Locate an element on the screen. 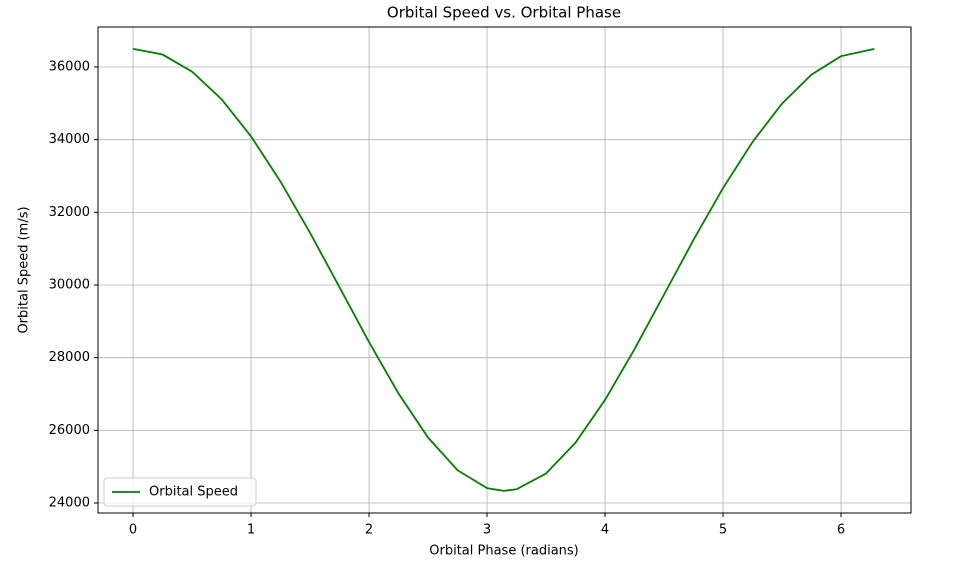 This screenshot has width=971, height=577. legend-box is located at coordinates (180, 492).